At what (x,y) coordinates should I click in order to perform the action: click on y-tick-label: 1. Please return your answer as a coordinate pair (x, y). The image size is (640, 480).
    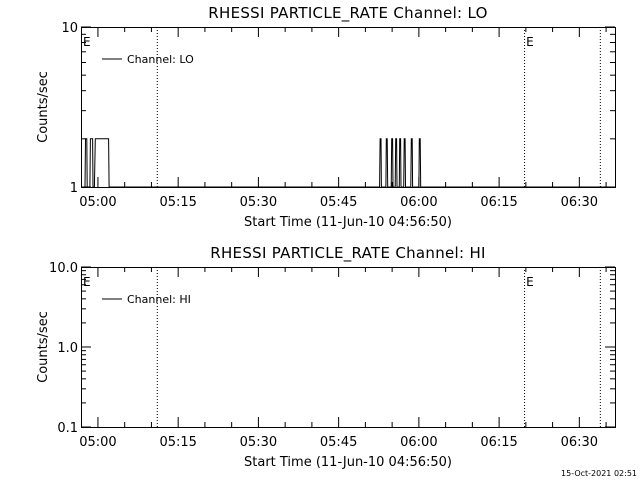
    Looking at the image, I should click on (74, 188).